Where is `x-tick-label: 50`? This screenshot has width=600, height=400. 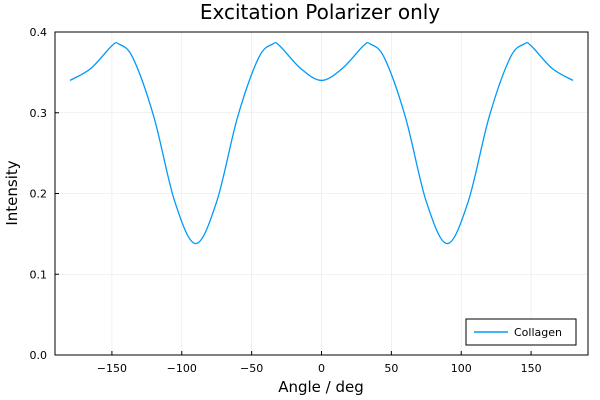
x-tick-label: 50 is located at coordinates (391, 368).